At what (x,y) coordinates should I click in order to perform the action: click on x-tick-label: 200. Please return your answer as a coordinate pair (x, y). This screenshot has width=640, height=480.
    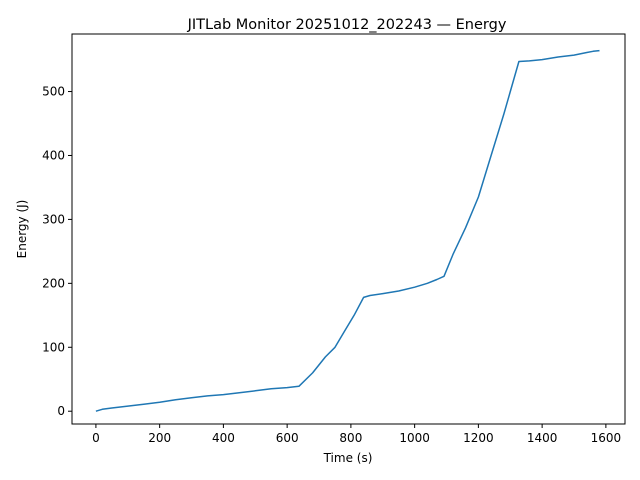
    Looking at the image, I should click on (159, 438).